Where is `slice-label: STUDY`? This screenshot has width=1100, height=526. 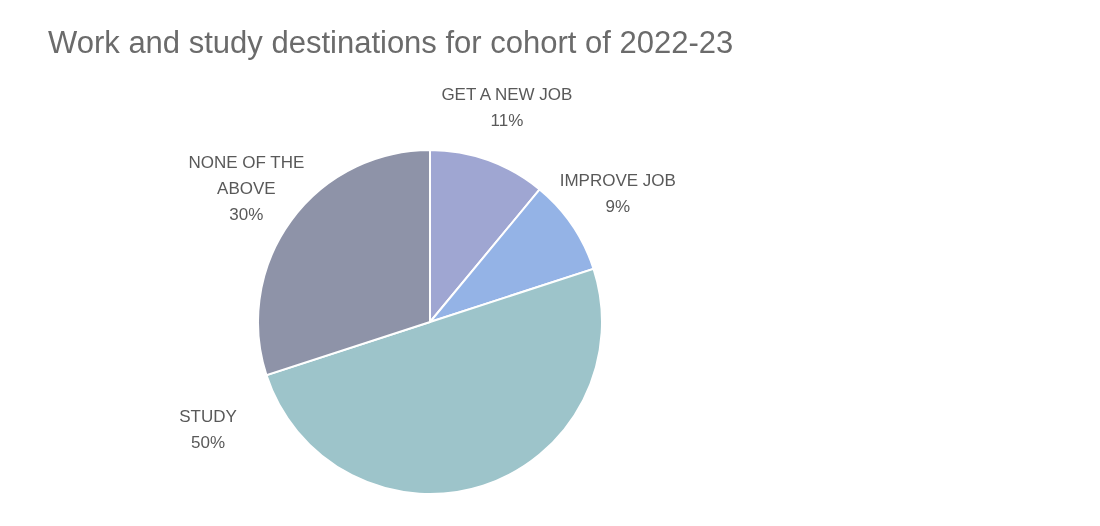 slice-label: STUDY is located at coordinates (208, 416).